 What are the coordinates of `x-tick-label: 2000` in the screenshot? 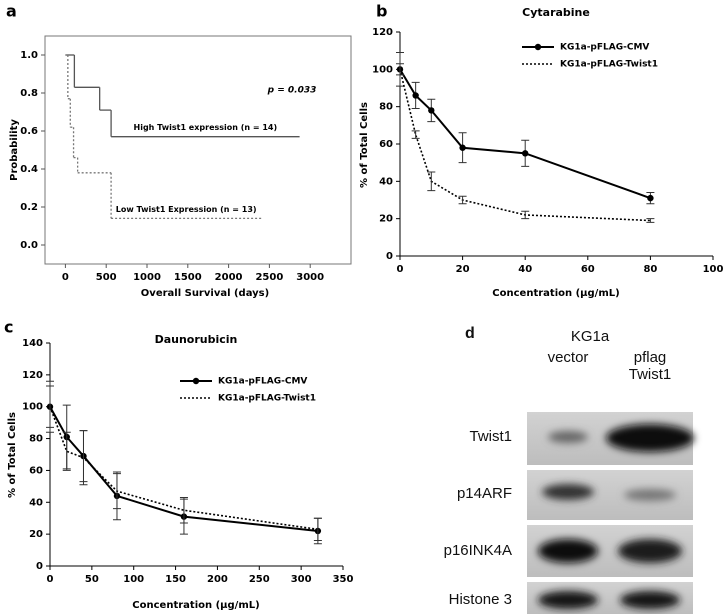 It's located at (229, 277).